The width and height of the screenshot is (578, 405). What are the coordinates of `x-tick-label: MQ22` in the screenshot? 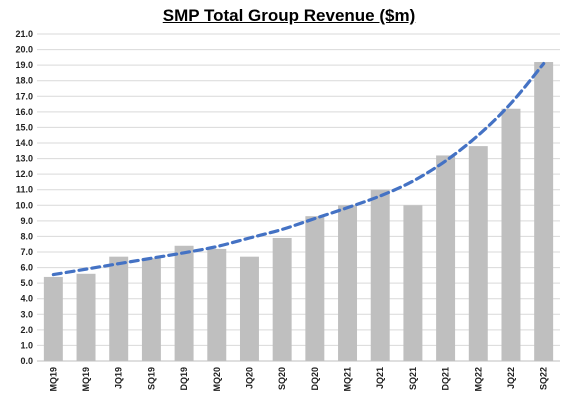 It's located at (478, 379).